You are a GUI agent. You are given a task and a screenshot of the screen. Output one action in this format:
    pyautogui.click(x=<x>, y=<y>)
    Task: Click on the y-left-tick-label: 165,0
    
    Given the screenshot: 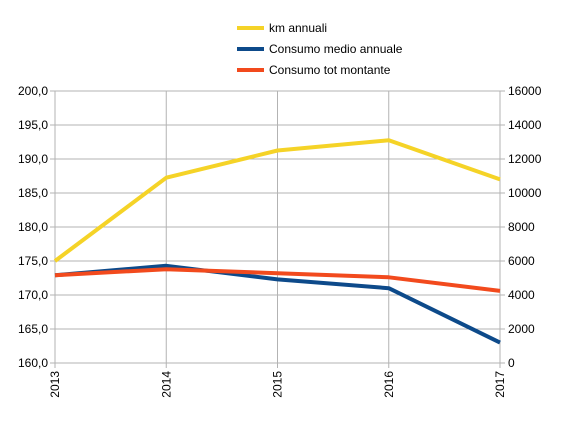 What is the action you would take?
    pyautogui.click(x=33, y=329)
    